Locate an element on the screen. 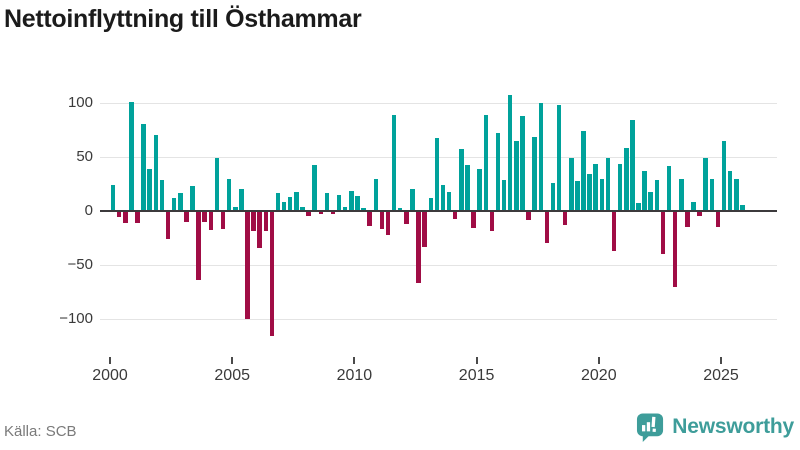  bar-2020-q4 is located at coordinates (620, 187).